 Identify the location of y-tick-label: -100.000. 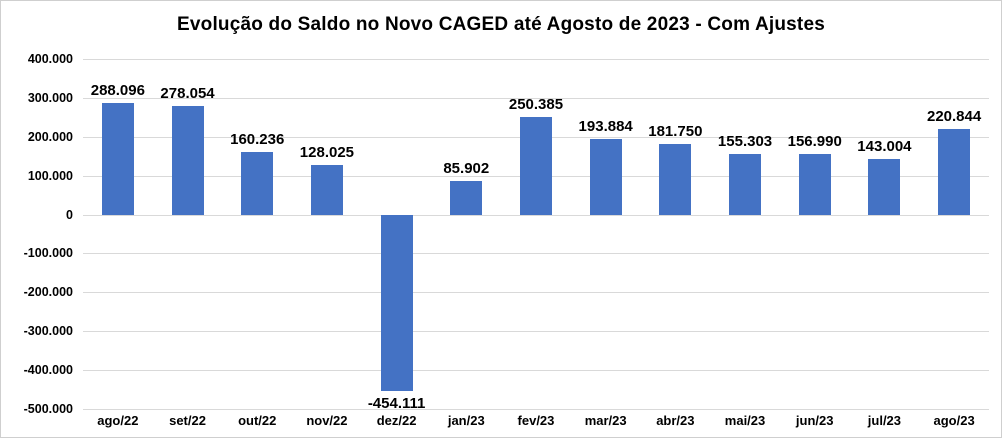
(48, 253).